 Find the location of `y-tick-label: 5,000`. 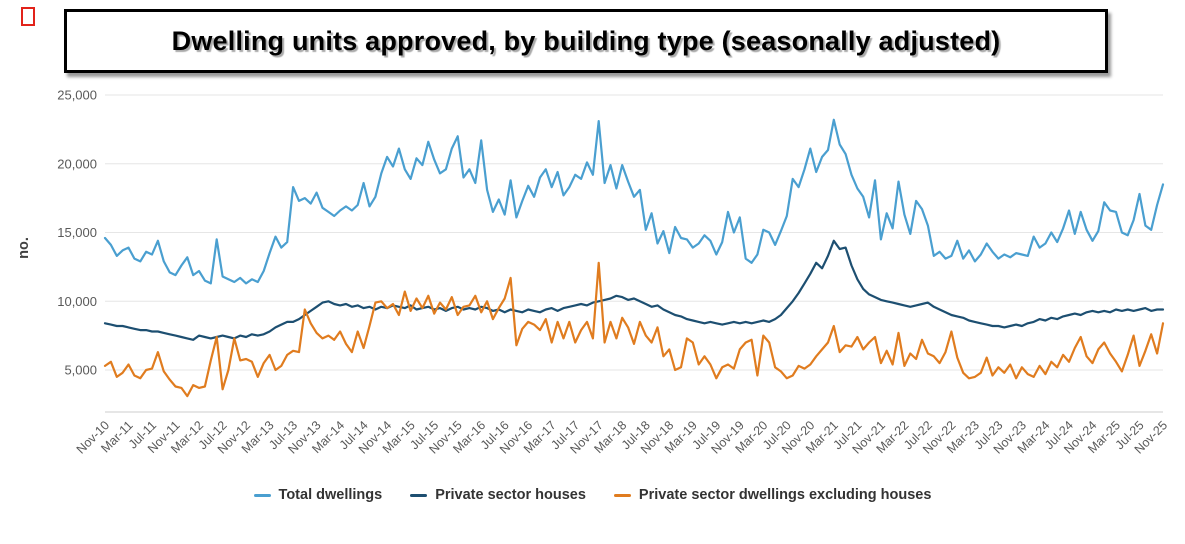

y-tick-label: 5,000 is located at coordinates (80, 370).